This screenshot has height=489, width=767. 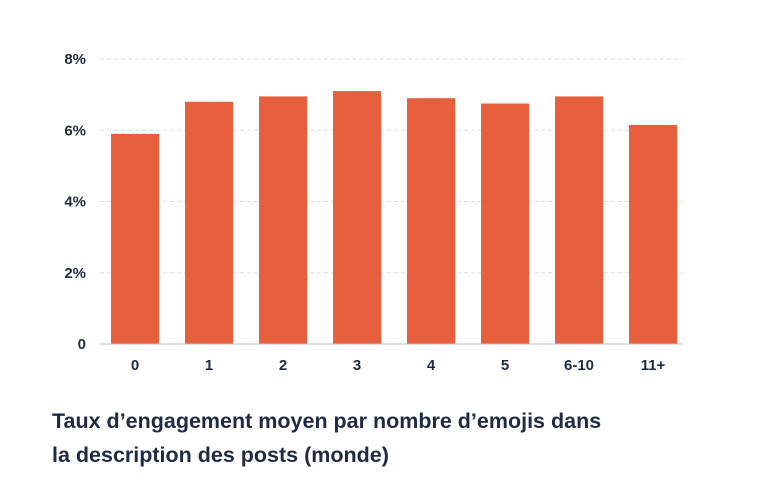 What do you see at coordinates (283, 365) in the screenshot?
I see `x-tick-label: 2` at bounding box center [283, 365].